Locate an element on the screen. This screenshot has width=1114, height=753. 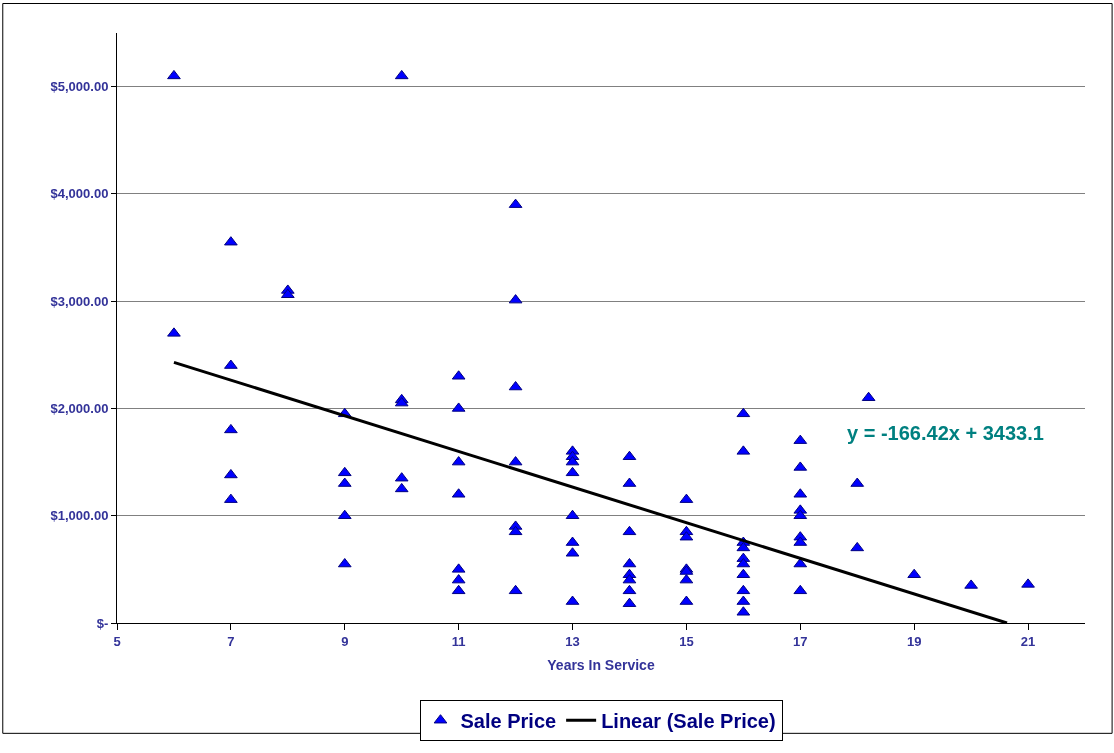
y-tick-label: $1,000.00 is located at coordinates (79, 516).